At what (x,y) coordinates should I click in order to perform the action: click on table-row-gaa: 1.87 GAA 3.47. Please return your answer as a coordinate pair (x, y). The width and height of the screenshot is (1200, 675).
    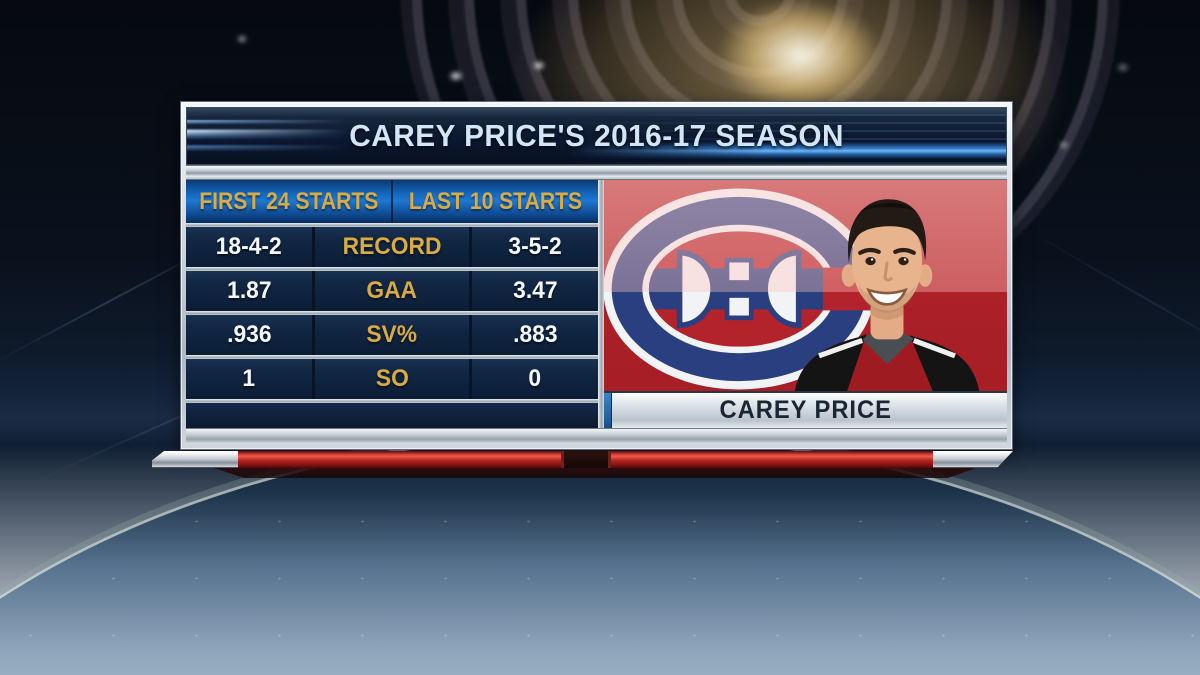
    Looking at the image, I should click on (392, 291).